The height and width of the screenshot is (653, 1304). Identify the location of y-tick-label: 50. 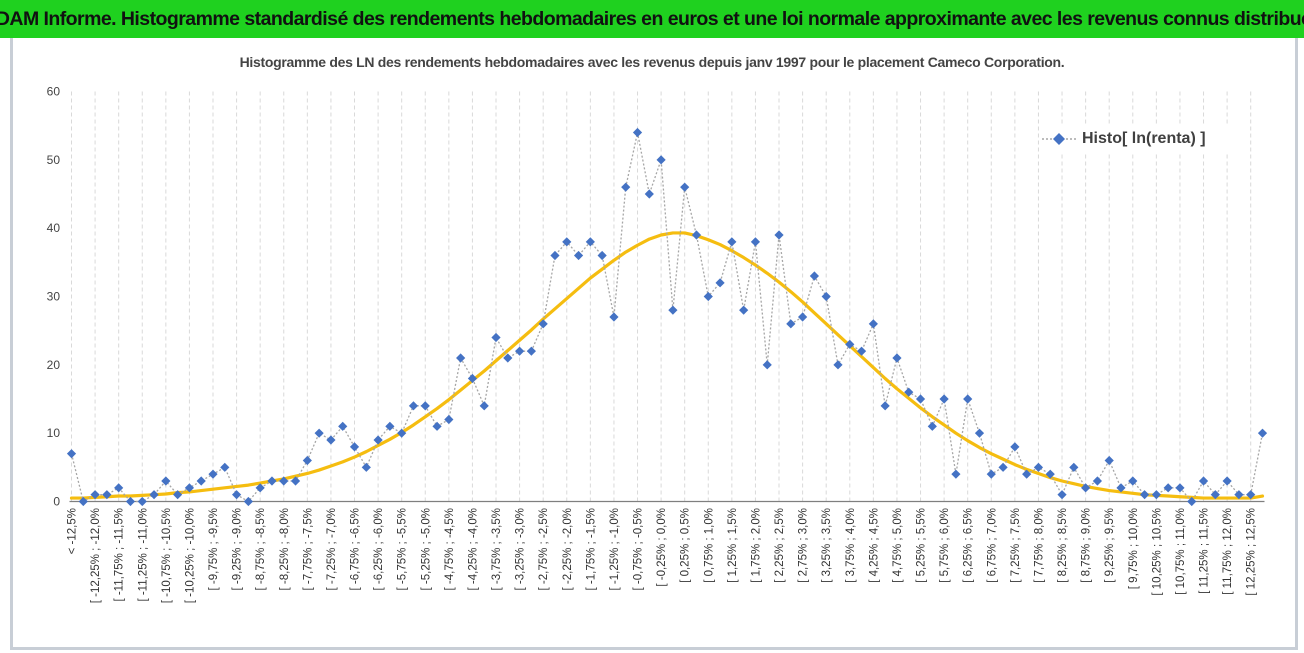
(54, 160).